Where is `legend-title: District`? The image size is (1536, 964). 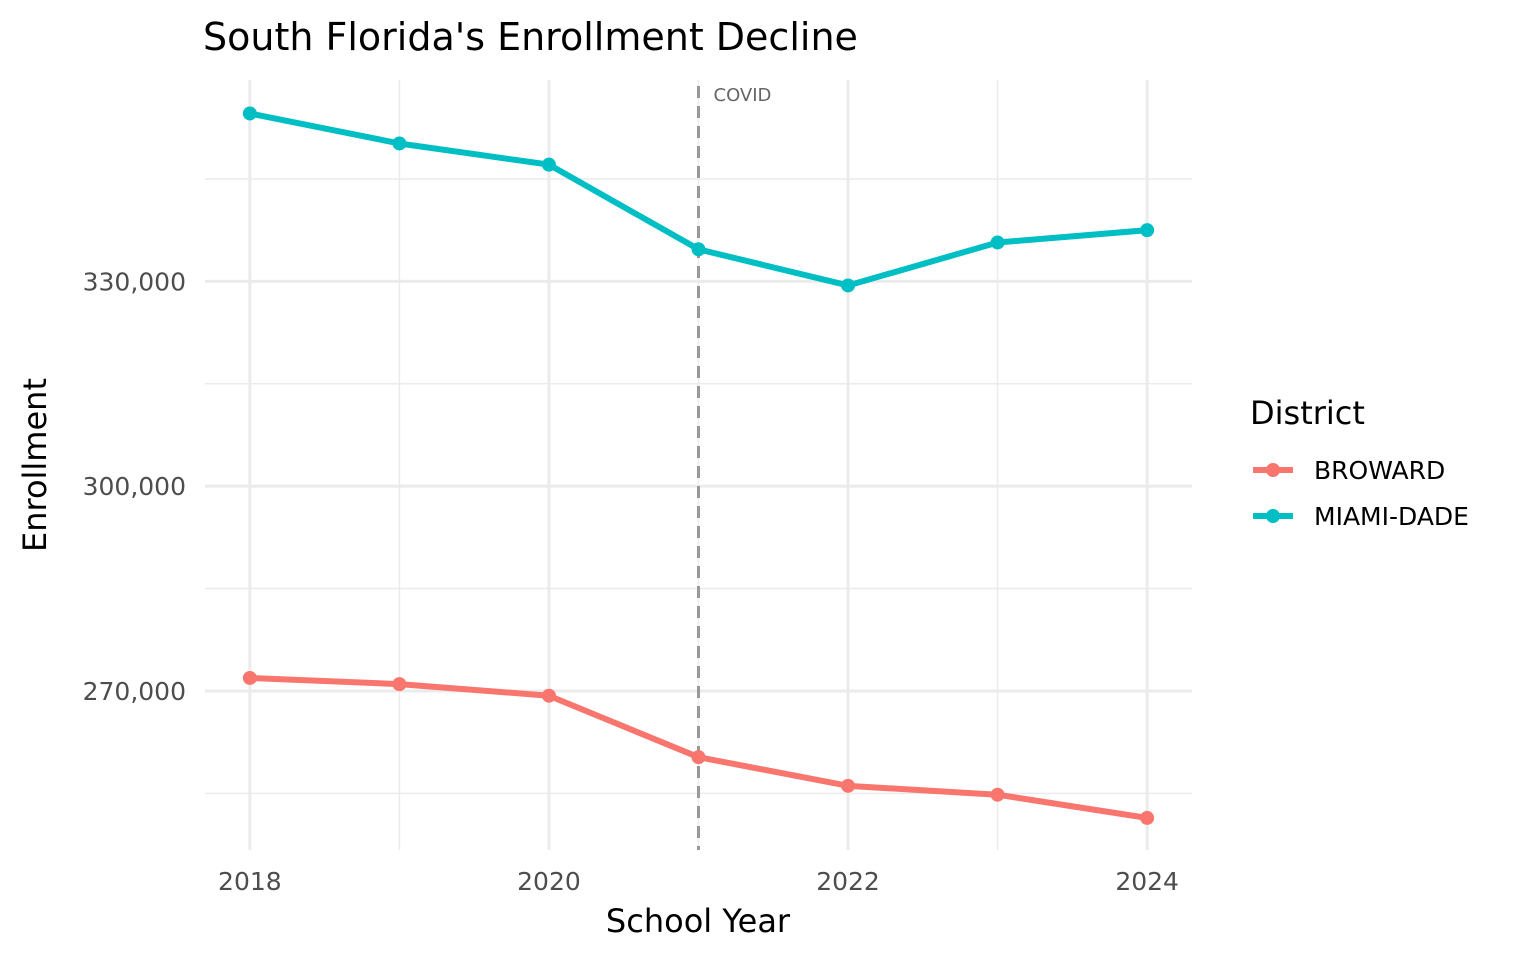
legend-title: District is located at coordinates (1307, 413).